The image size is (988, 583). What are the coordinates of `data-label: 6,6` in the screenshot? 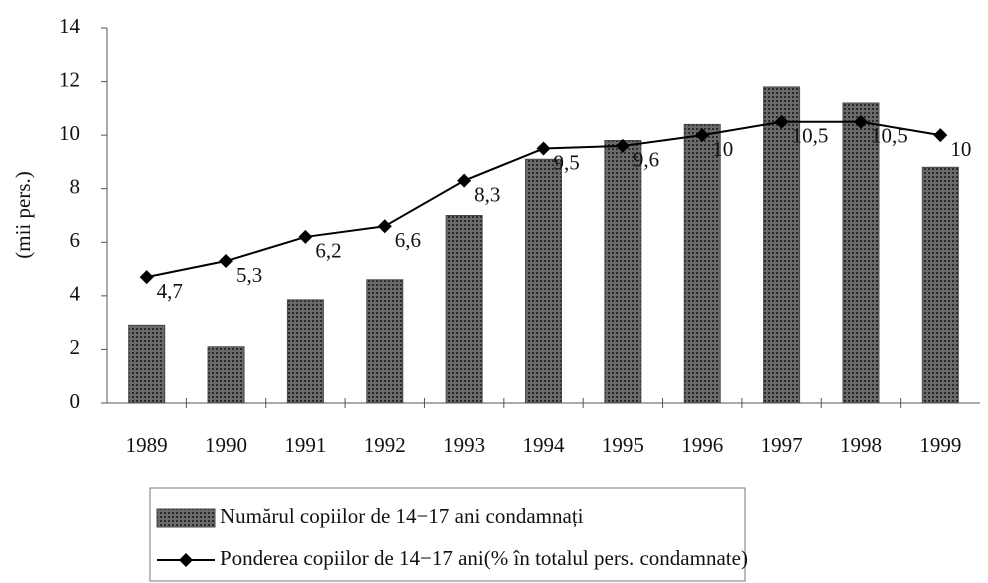 It's located at (408, 240).